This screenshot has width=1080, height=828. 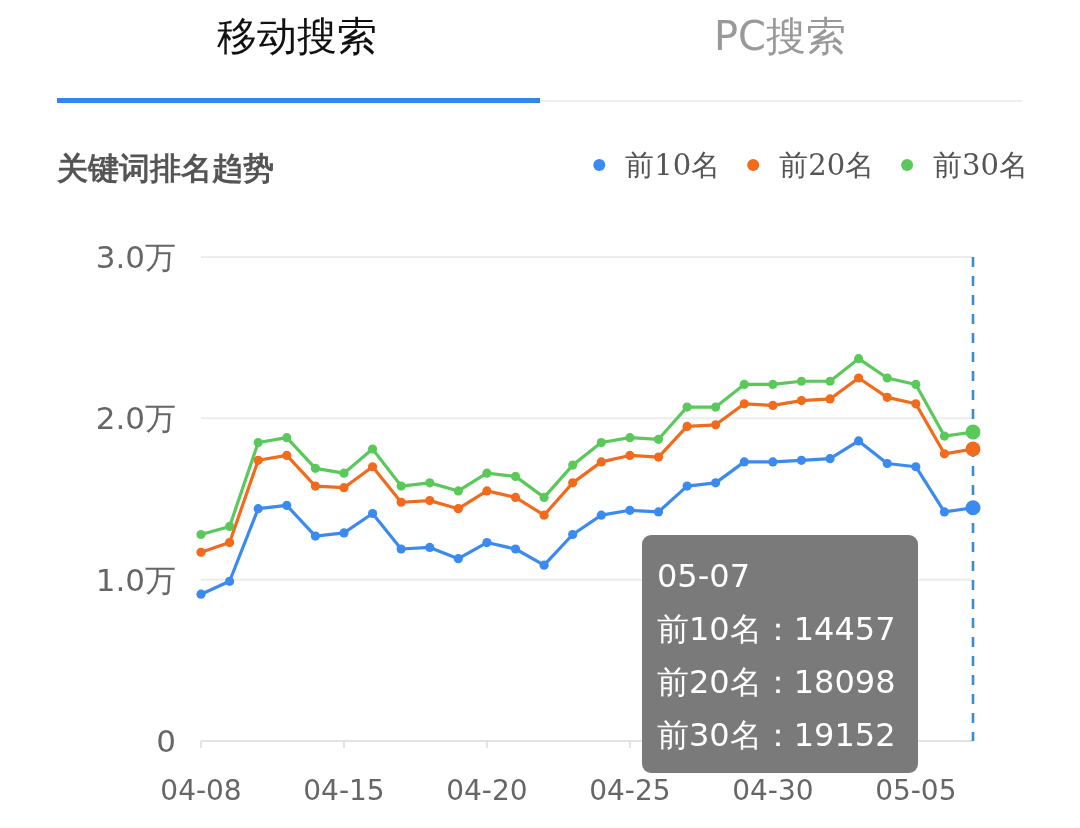 What do you see at coordinates (166, 741) in the screenshot?
I see `y-tick-label: 0` at bounding box center [166, 741].